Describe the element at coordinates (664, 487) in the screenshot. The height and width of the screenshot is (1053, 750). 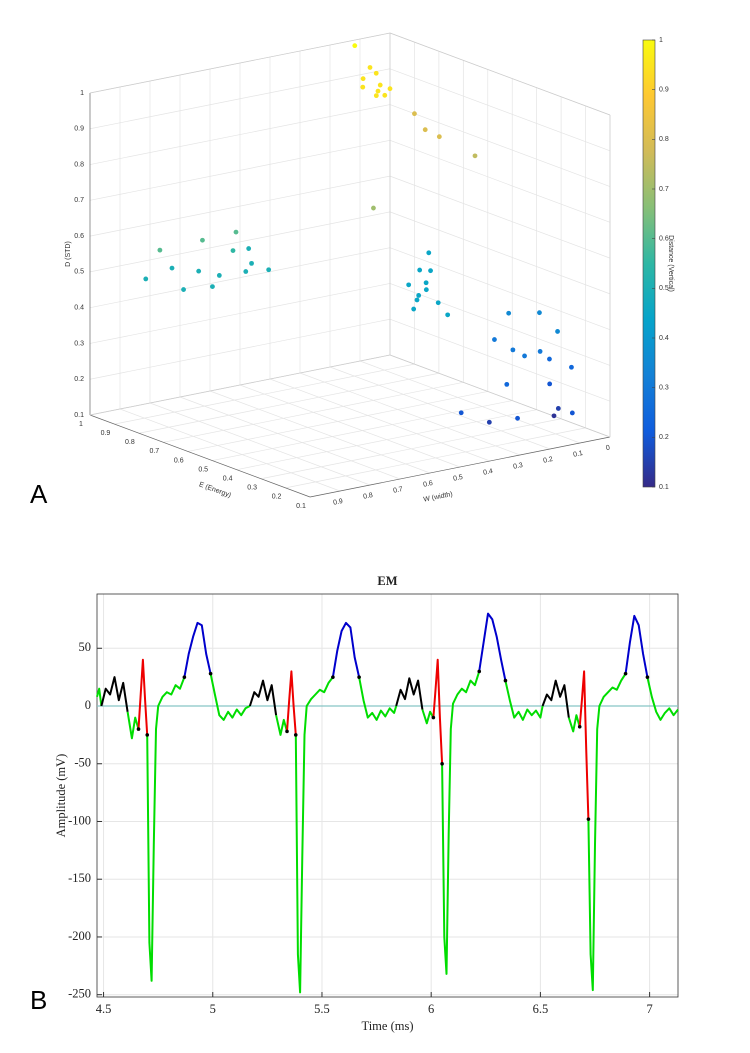
I see `colorbar-tick-label: 0.1` at that location.